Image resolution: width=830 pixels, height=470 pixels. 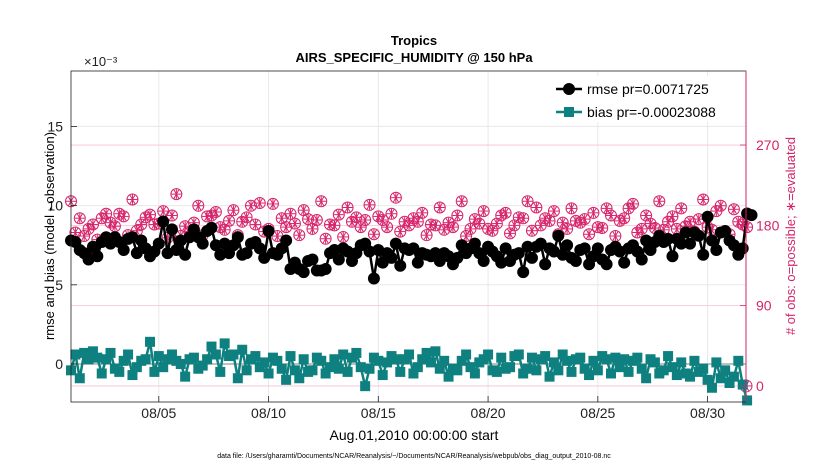 What do you see at coordinates (268, 413) in the screenshot?
I see `x-tick-label: 08/10` at bounding box center [268, 413].